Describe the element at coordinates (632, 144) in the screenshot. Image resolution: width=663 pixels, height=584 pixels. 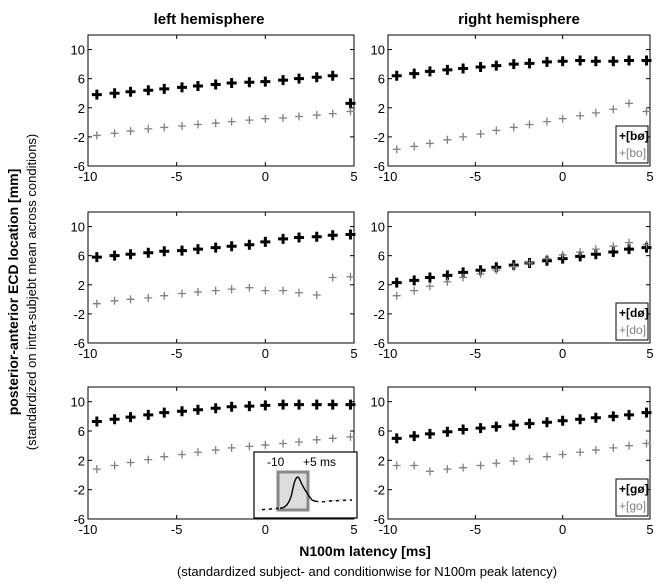
I see `legend-box` at that location.